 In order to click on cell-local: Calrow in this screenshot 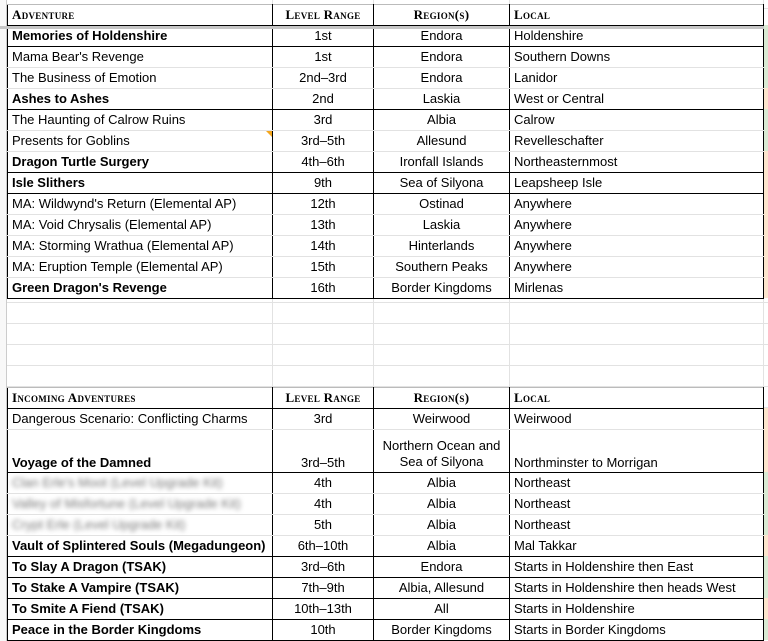, I will do `click(636, 120)`.